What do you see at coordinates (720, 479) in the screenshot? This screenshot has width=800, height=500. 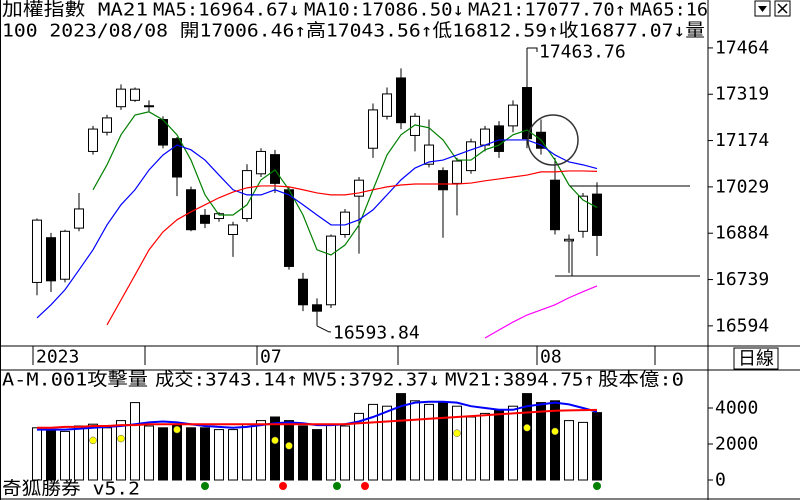 I see `y-tick-label: 0` at bounding box center [720, 479].